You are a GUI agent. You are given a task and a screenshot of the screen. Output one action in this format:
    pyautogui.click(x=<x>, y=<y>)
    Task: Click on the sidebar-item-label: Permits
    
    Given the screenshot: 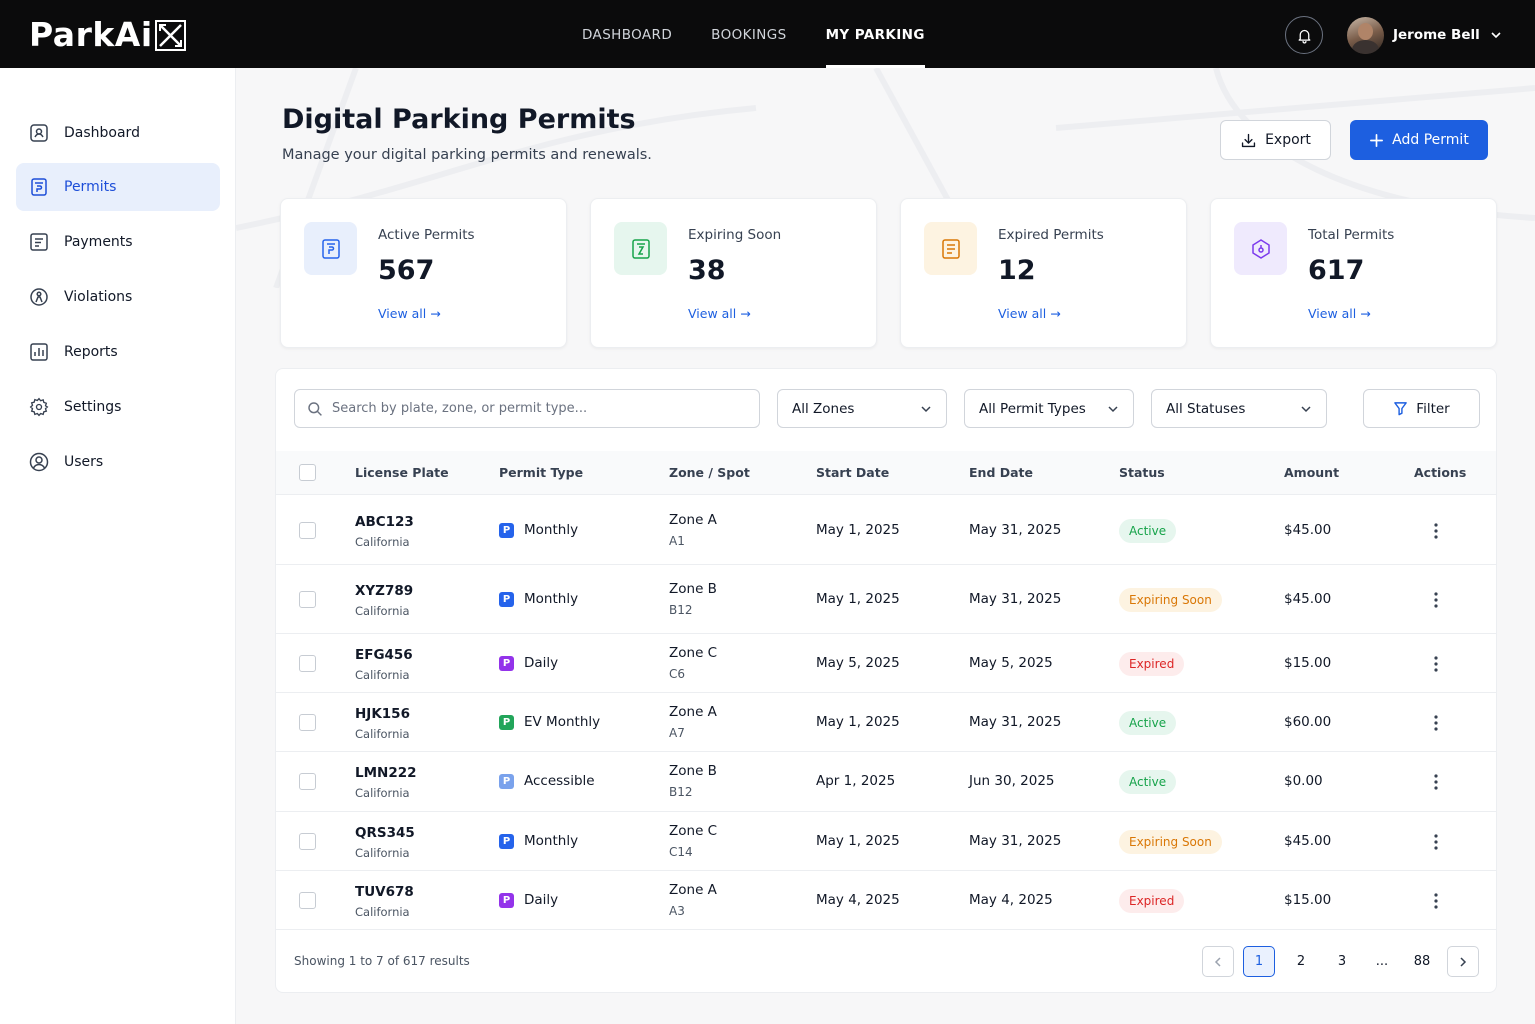 What is the action you would take?
    pyautogui.click(x=90, y=187)
    